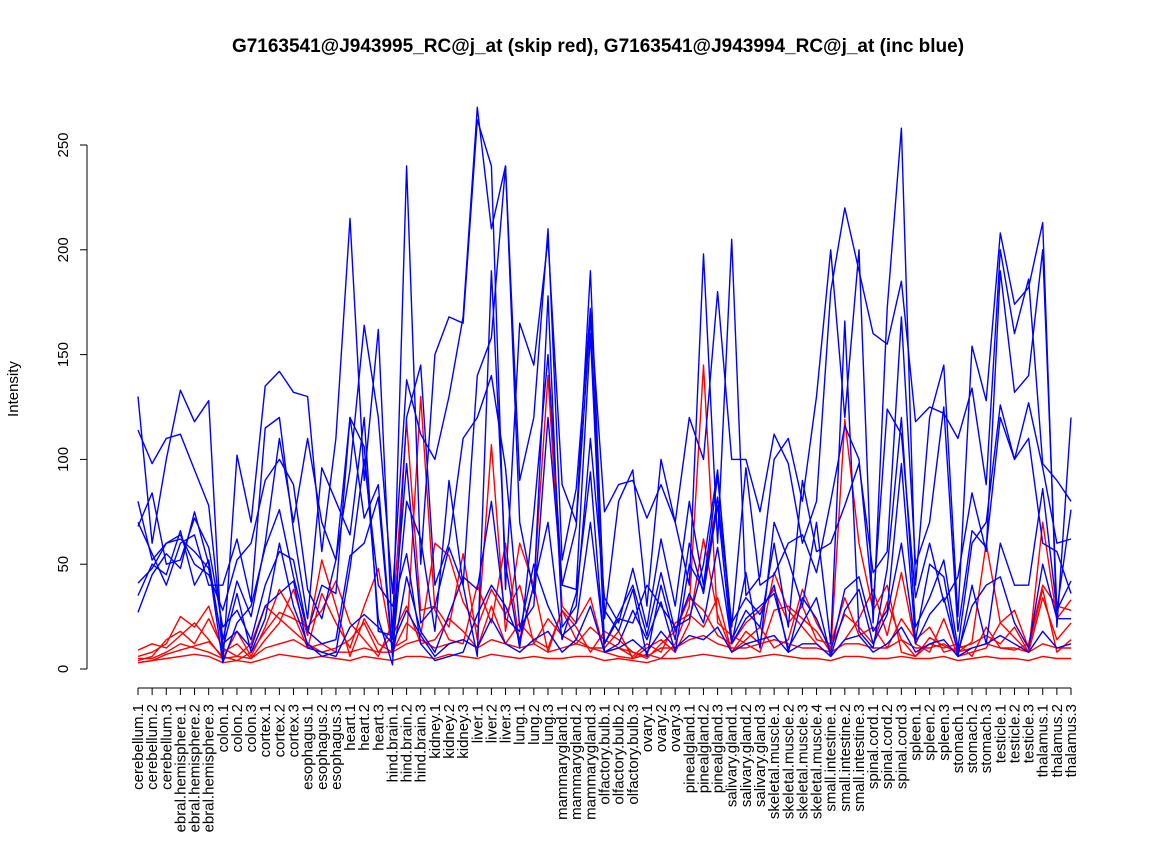  I want to click on x-tick-label: mammarygland.2, so click(576, 762).